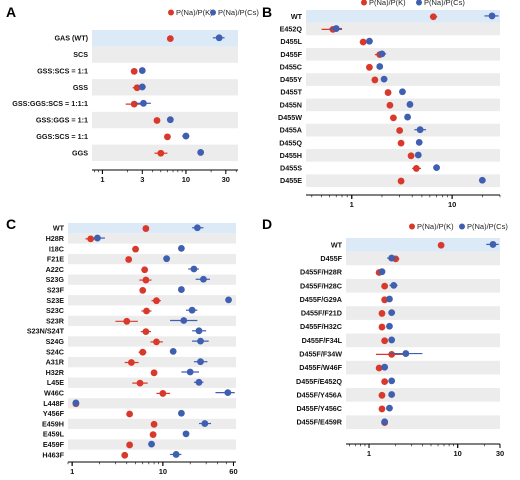  Describe the element at coordinates (80, 152) in the screenshot. I see `row-label: GGS` at that location.